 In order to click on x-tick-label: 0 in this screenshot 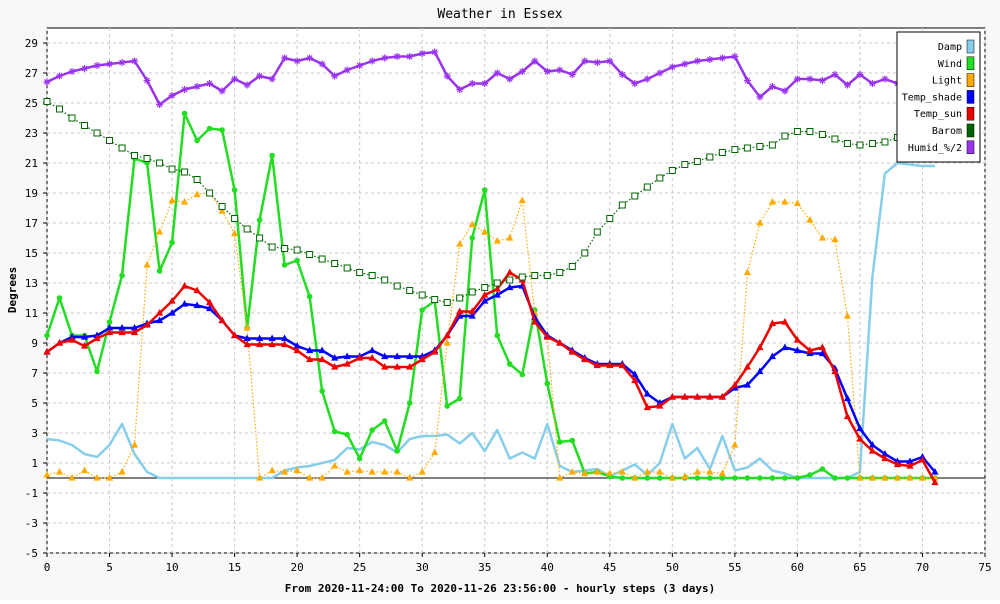, I will do `click(47, 567)`.